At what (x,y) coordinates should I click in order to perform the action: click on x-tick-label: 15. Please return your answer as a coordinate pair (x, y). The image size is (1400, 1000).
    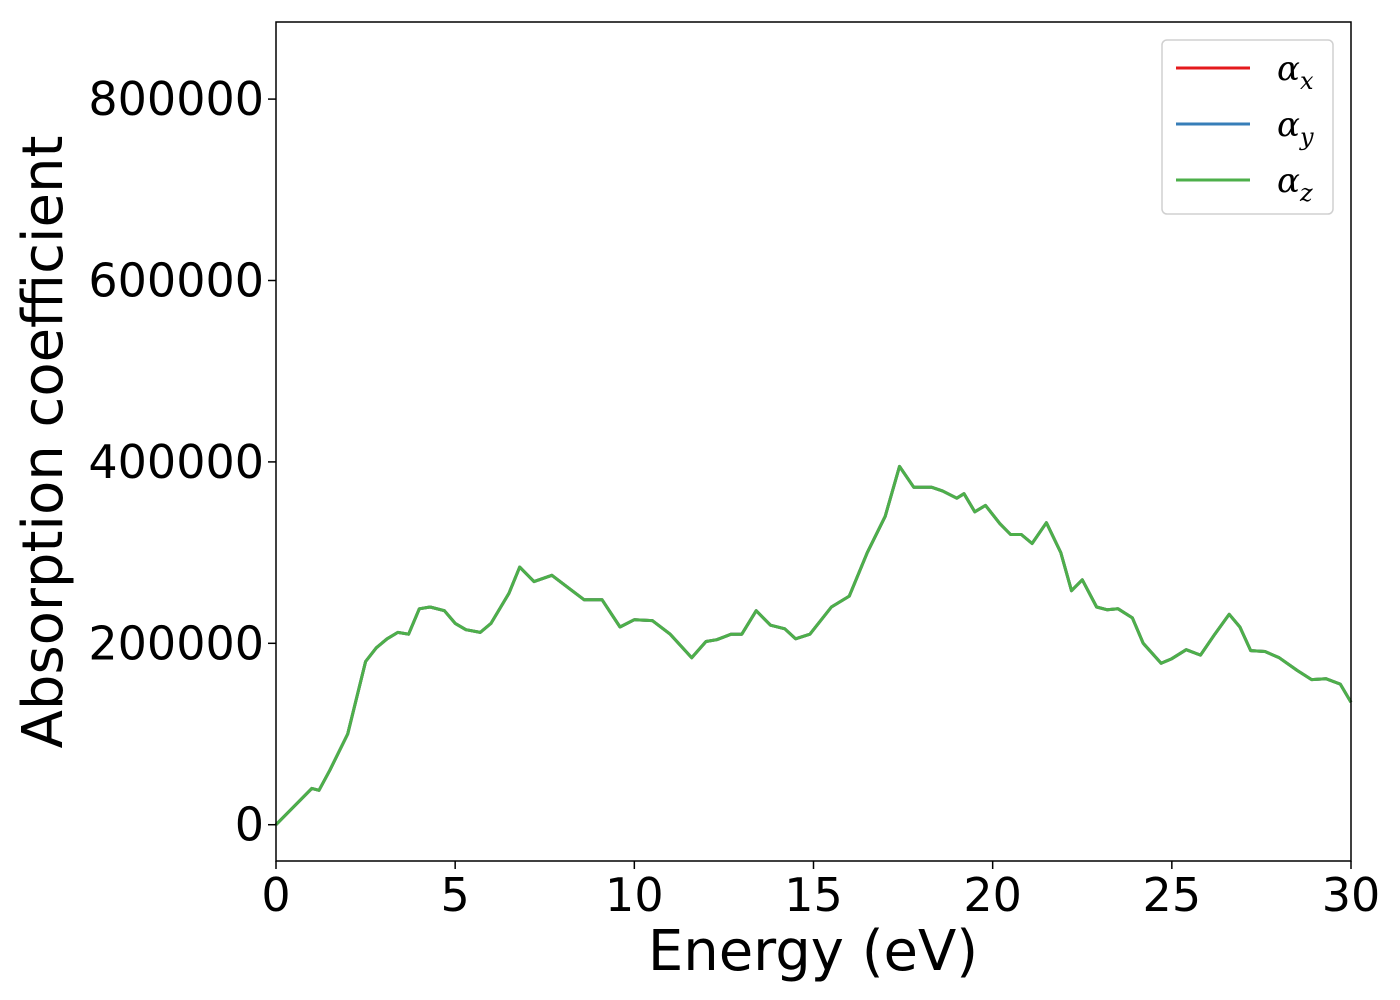
    Looking at the image, I should click on (813, 895).